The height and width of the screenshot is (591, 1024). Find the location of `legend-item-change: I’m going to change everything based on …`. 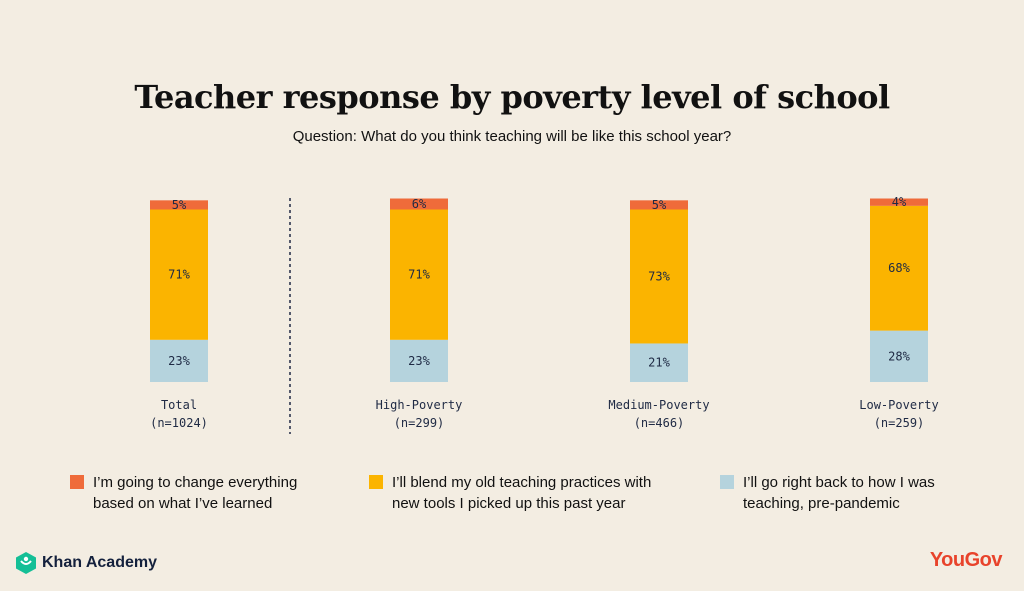

legend-item-change: I’m going to change everything based on … is located at coordinates (196, 493).